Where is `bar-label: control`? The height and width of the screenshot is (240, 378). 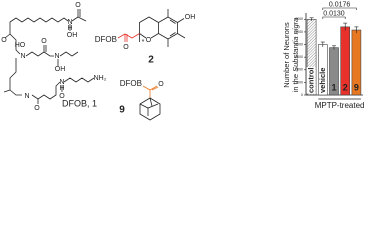
bar-label: control is located at coordinates (311, 80).